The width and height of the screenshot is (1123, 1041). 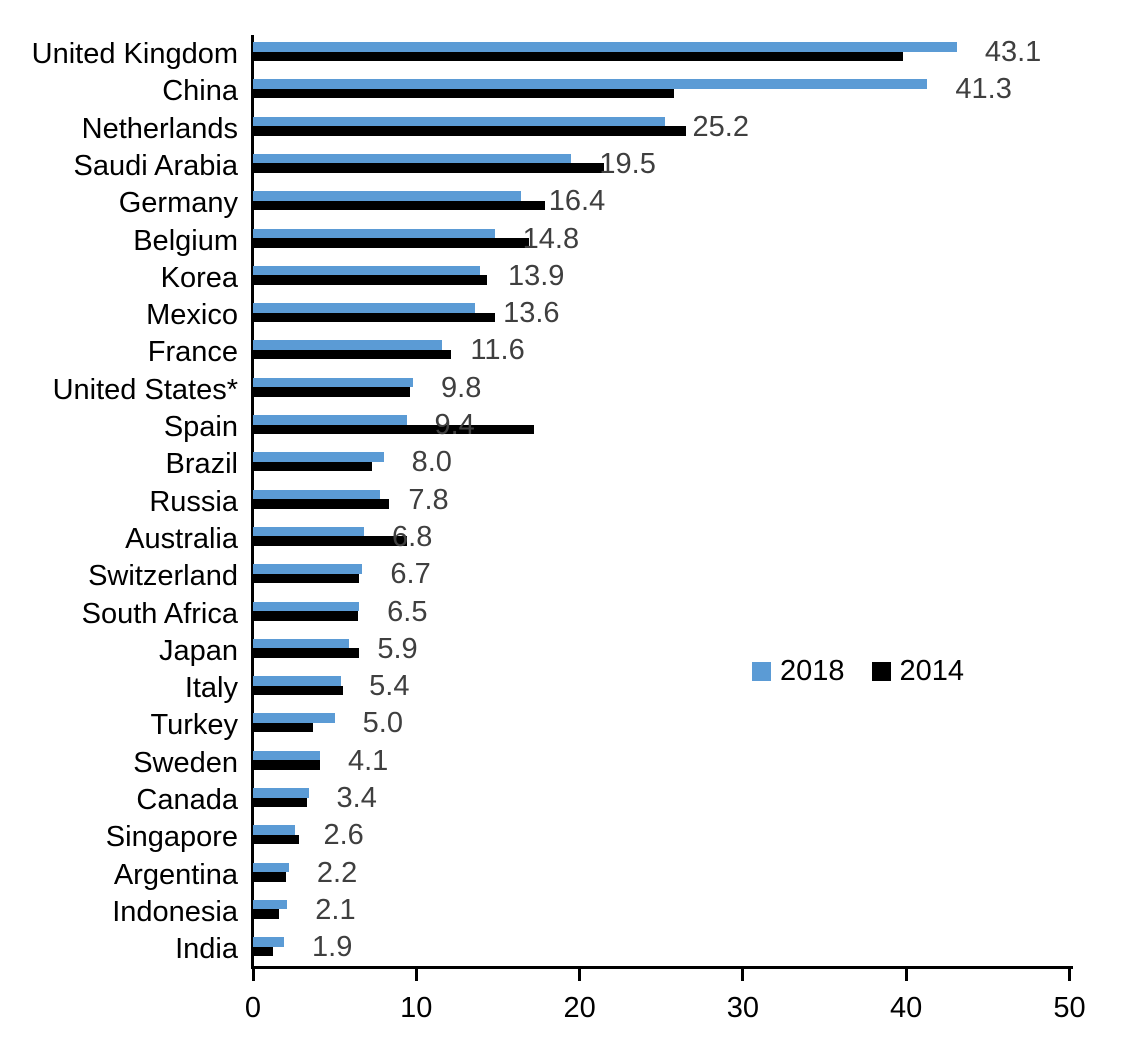 What do you see at coordinates (407, 611) in the screenshot?
I see `value-label: 6.5` at bounding box center [407, 611].